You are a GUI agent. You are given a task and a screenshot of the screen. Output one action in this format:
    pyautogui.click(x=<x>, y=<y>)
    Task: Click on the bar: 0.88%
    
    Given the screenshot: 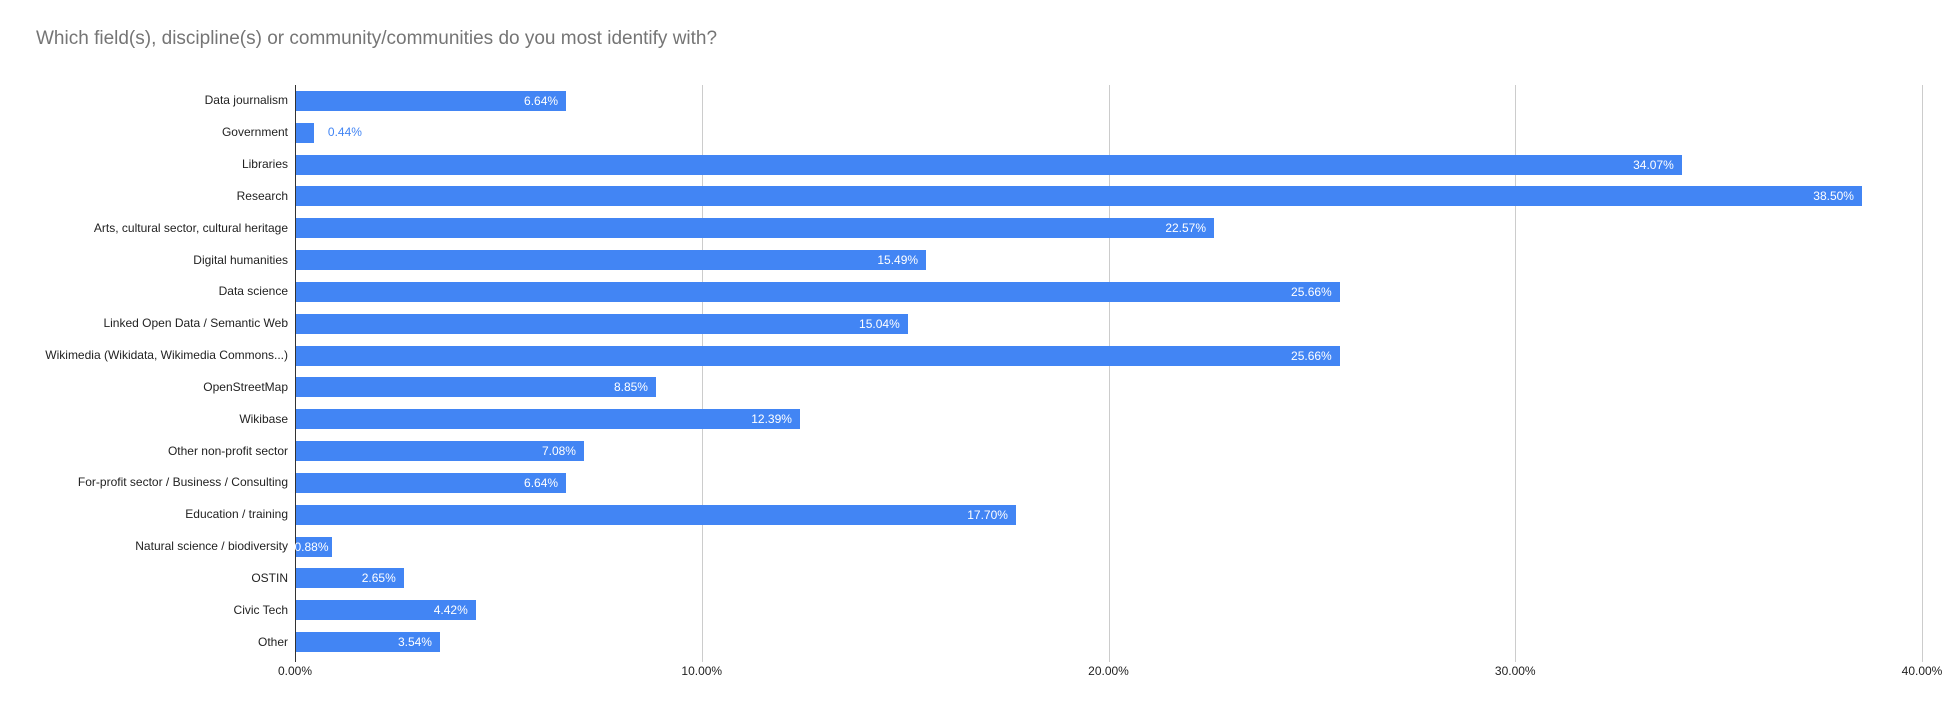 What is the action you would take?
    pyautogui.click(x=313, y=546)
    